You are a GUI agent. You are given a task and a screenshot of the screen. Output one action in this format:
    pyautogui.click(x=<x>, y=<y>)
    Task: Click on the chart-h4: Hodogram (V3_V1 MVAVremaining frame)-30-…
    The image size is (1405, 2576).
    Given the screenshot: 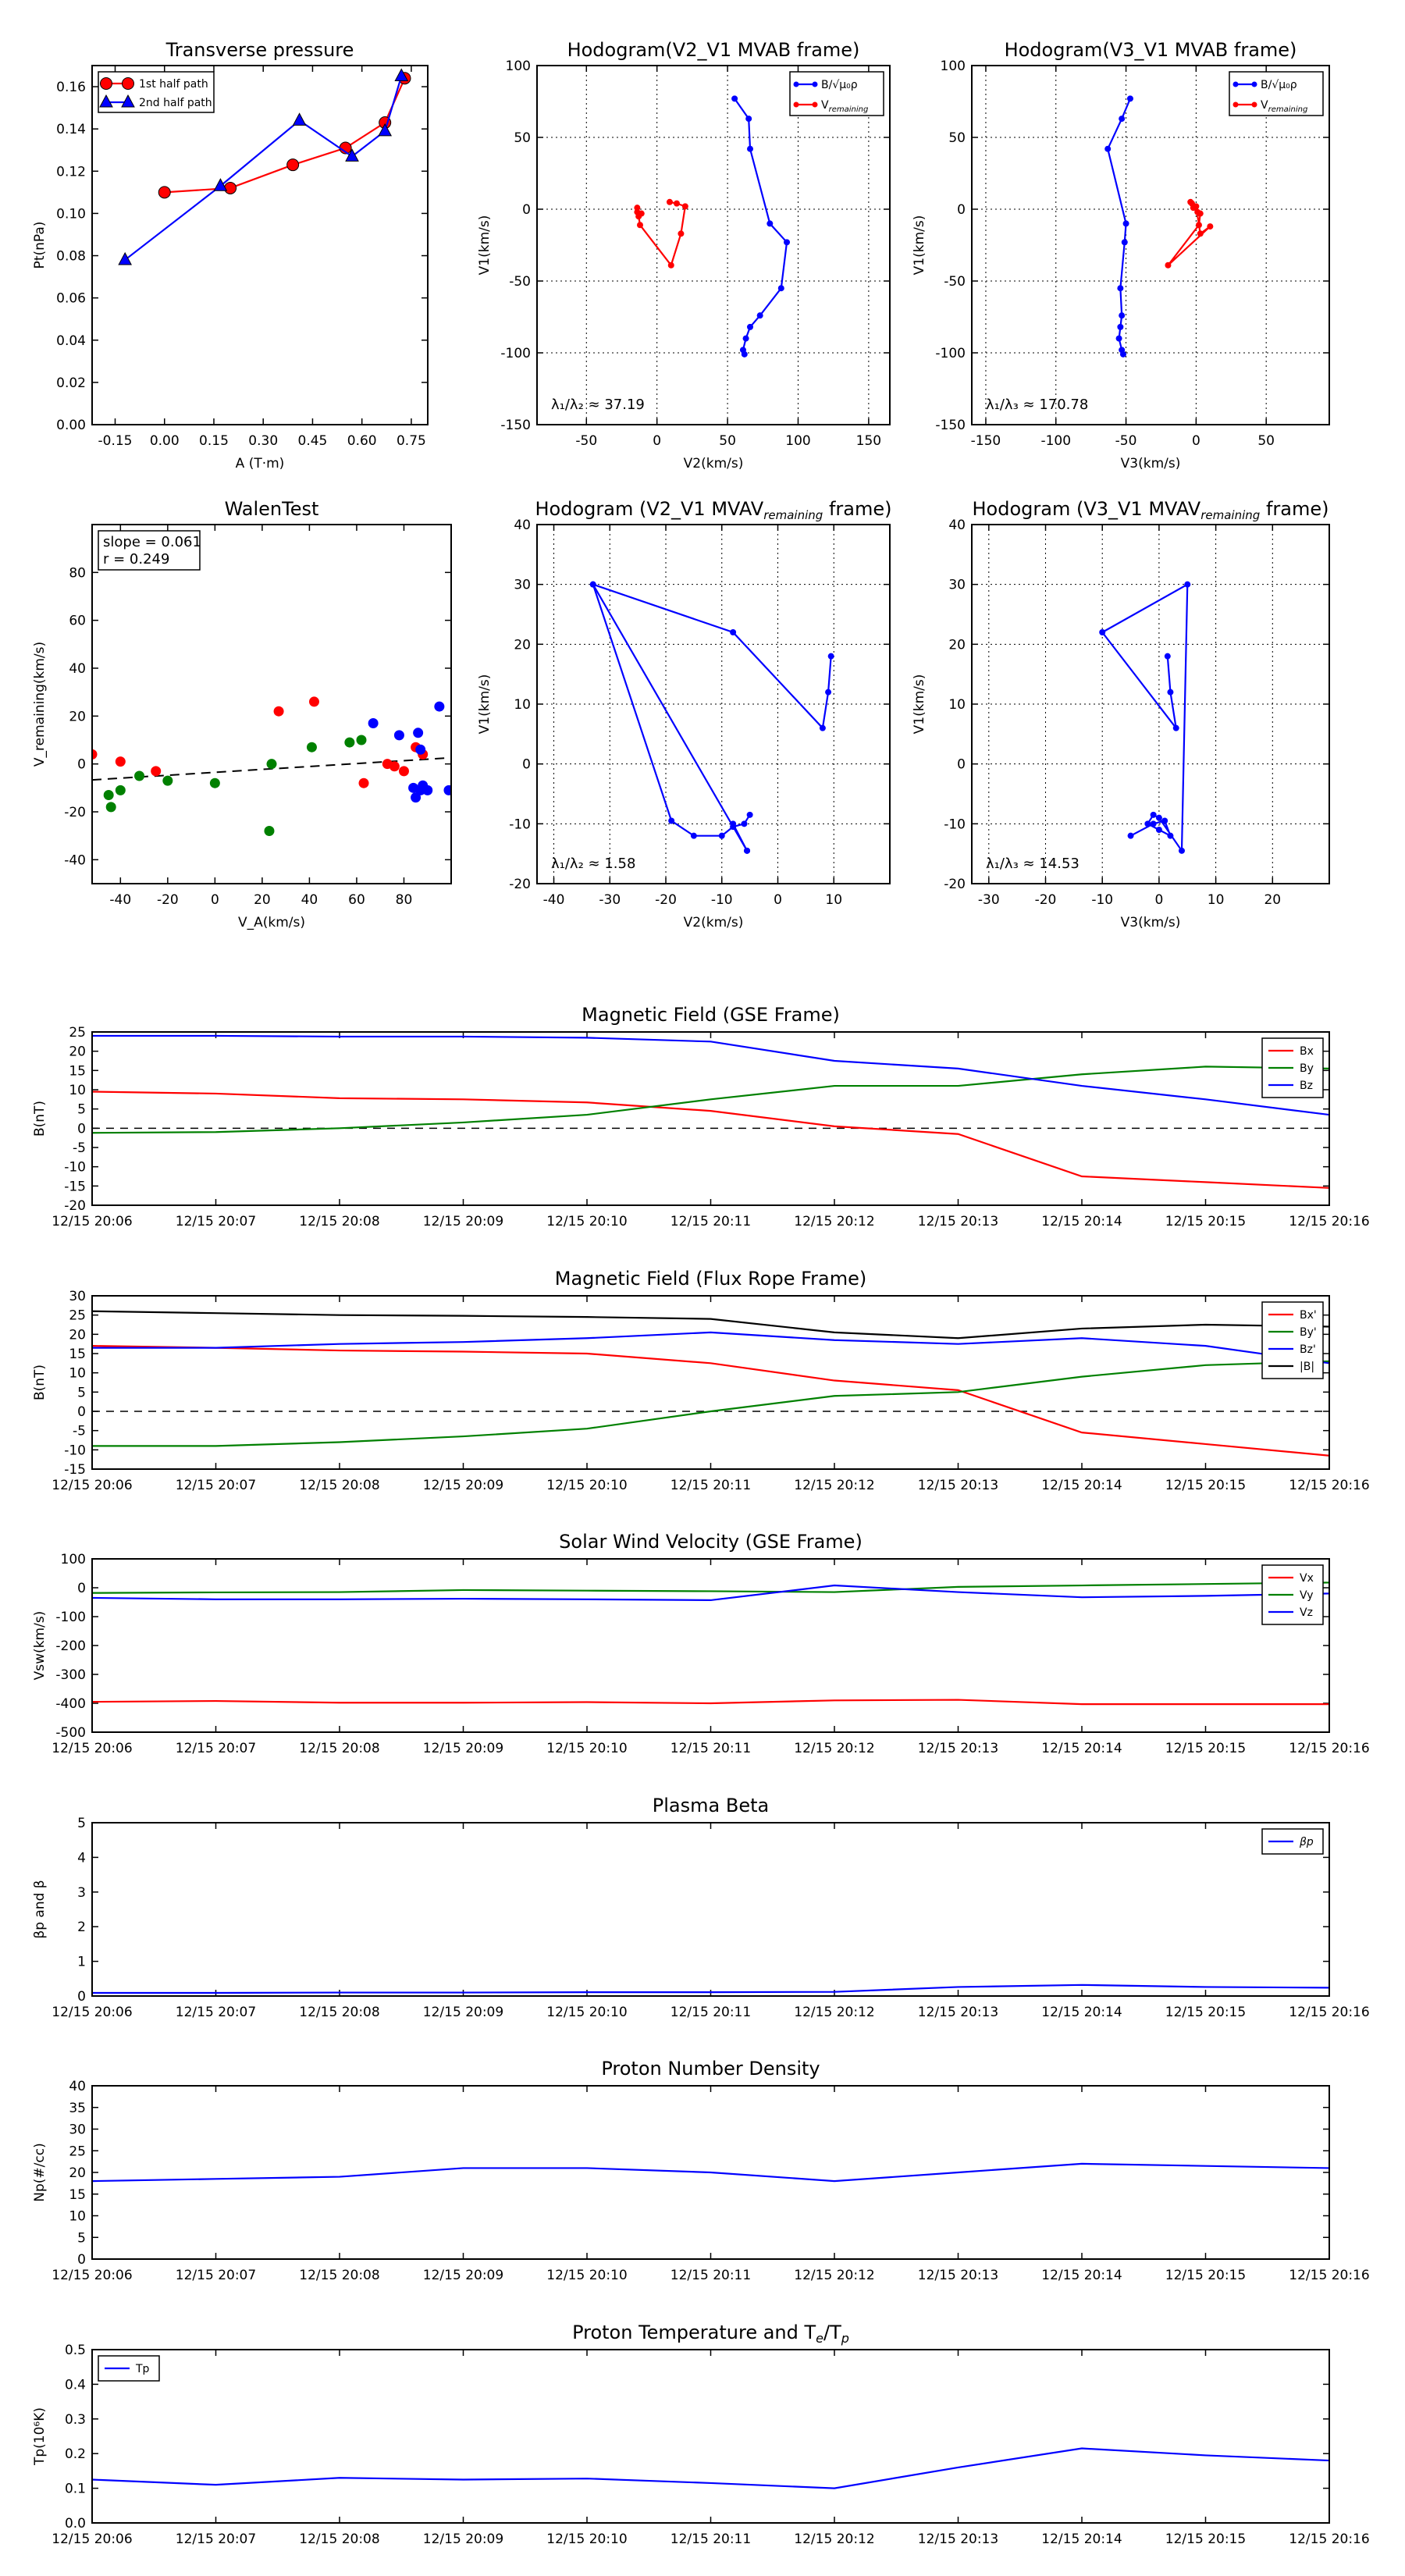 What is the action you would take?
    pyautogui.click(x=1121, y=714)
    